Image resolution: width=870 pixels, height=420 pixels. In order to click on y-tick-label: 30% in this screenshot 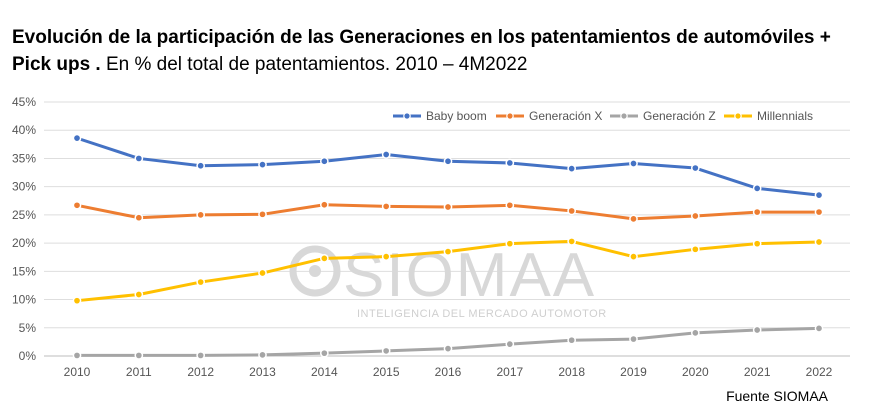, I will do `click(24, 187)`.